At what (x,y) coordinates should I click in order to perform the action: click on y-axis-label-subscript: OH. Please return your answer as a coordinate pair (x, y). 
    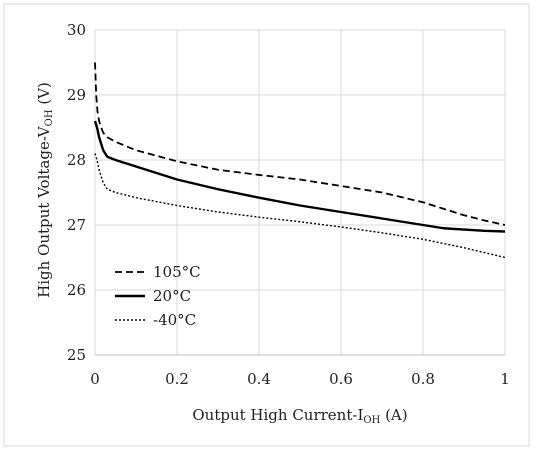
    Looking at the image, I should click on (49, 117).